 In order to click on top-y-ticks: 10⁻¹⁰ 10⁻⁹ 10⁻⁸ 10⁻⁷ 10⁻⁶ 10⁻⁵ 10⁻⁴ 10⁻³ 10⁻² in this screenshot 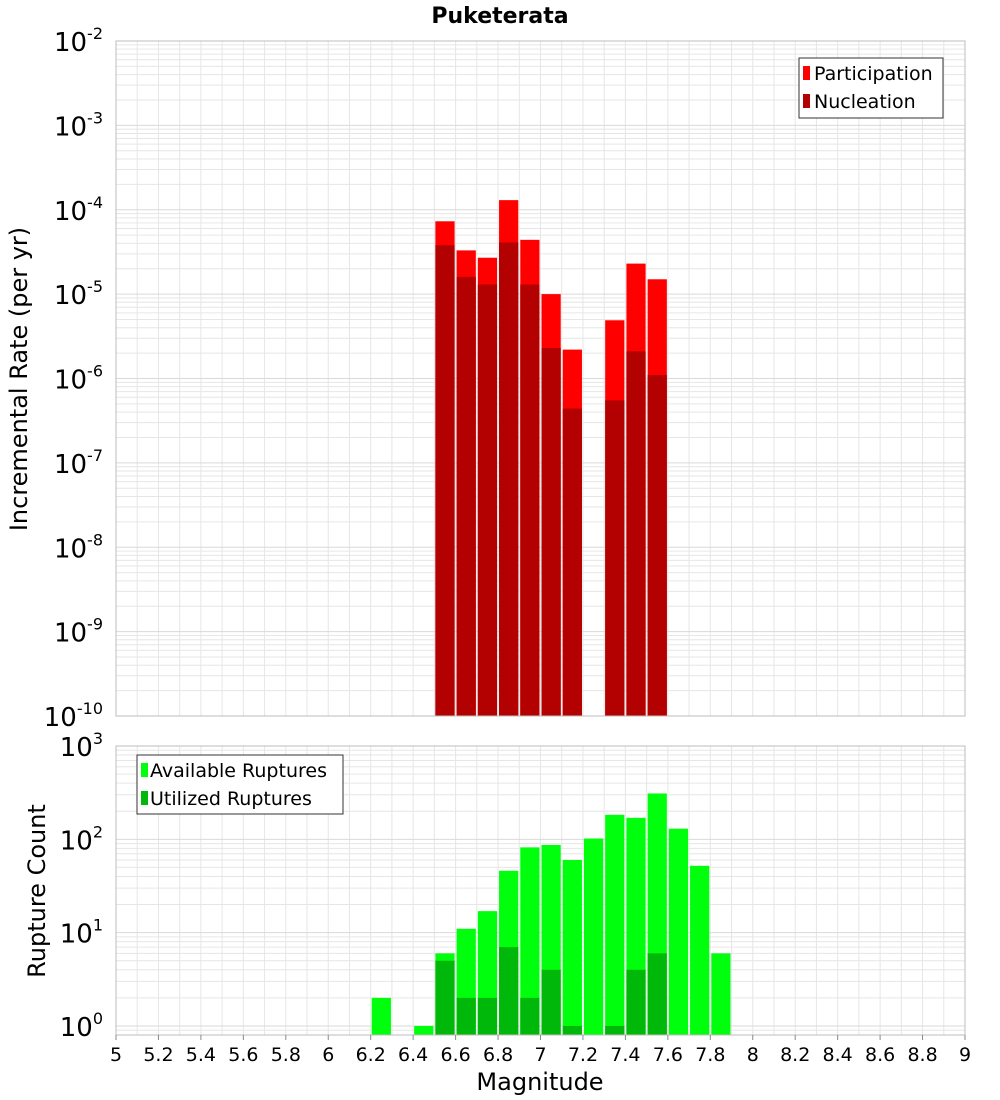, I will do `click(73, 378)`.